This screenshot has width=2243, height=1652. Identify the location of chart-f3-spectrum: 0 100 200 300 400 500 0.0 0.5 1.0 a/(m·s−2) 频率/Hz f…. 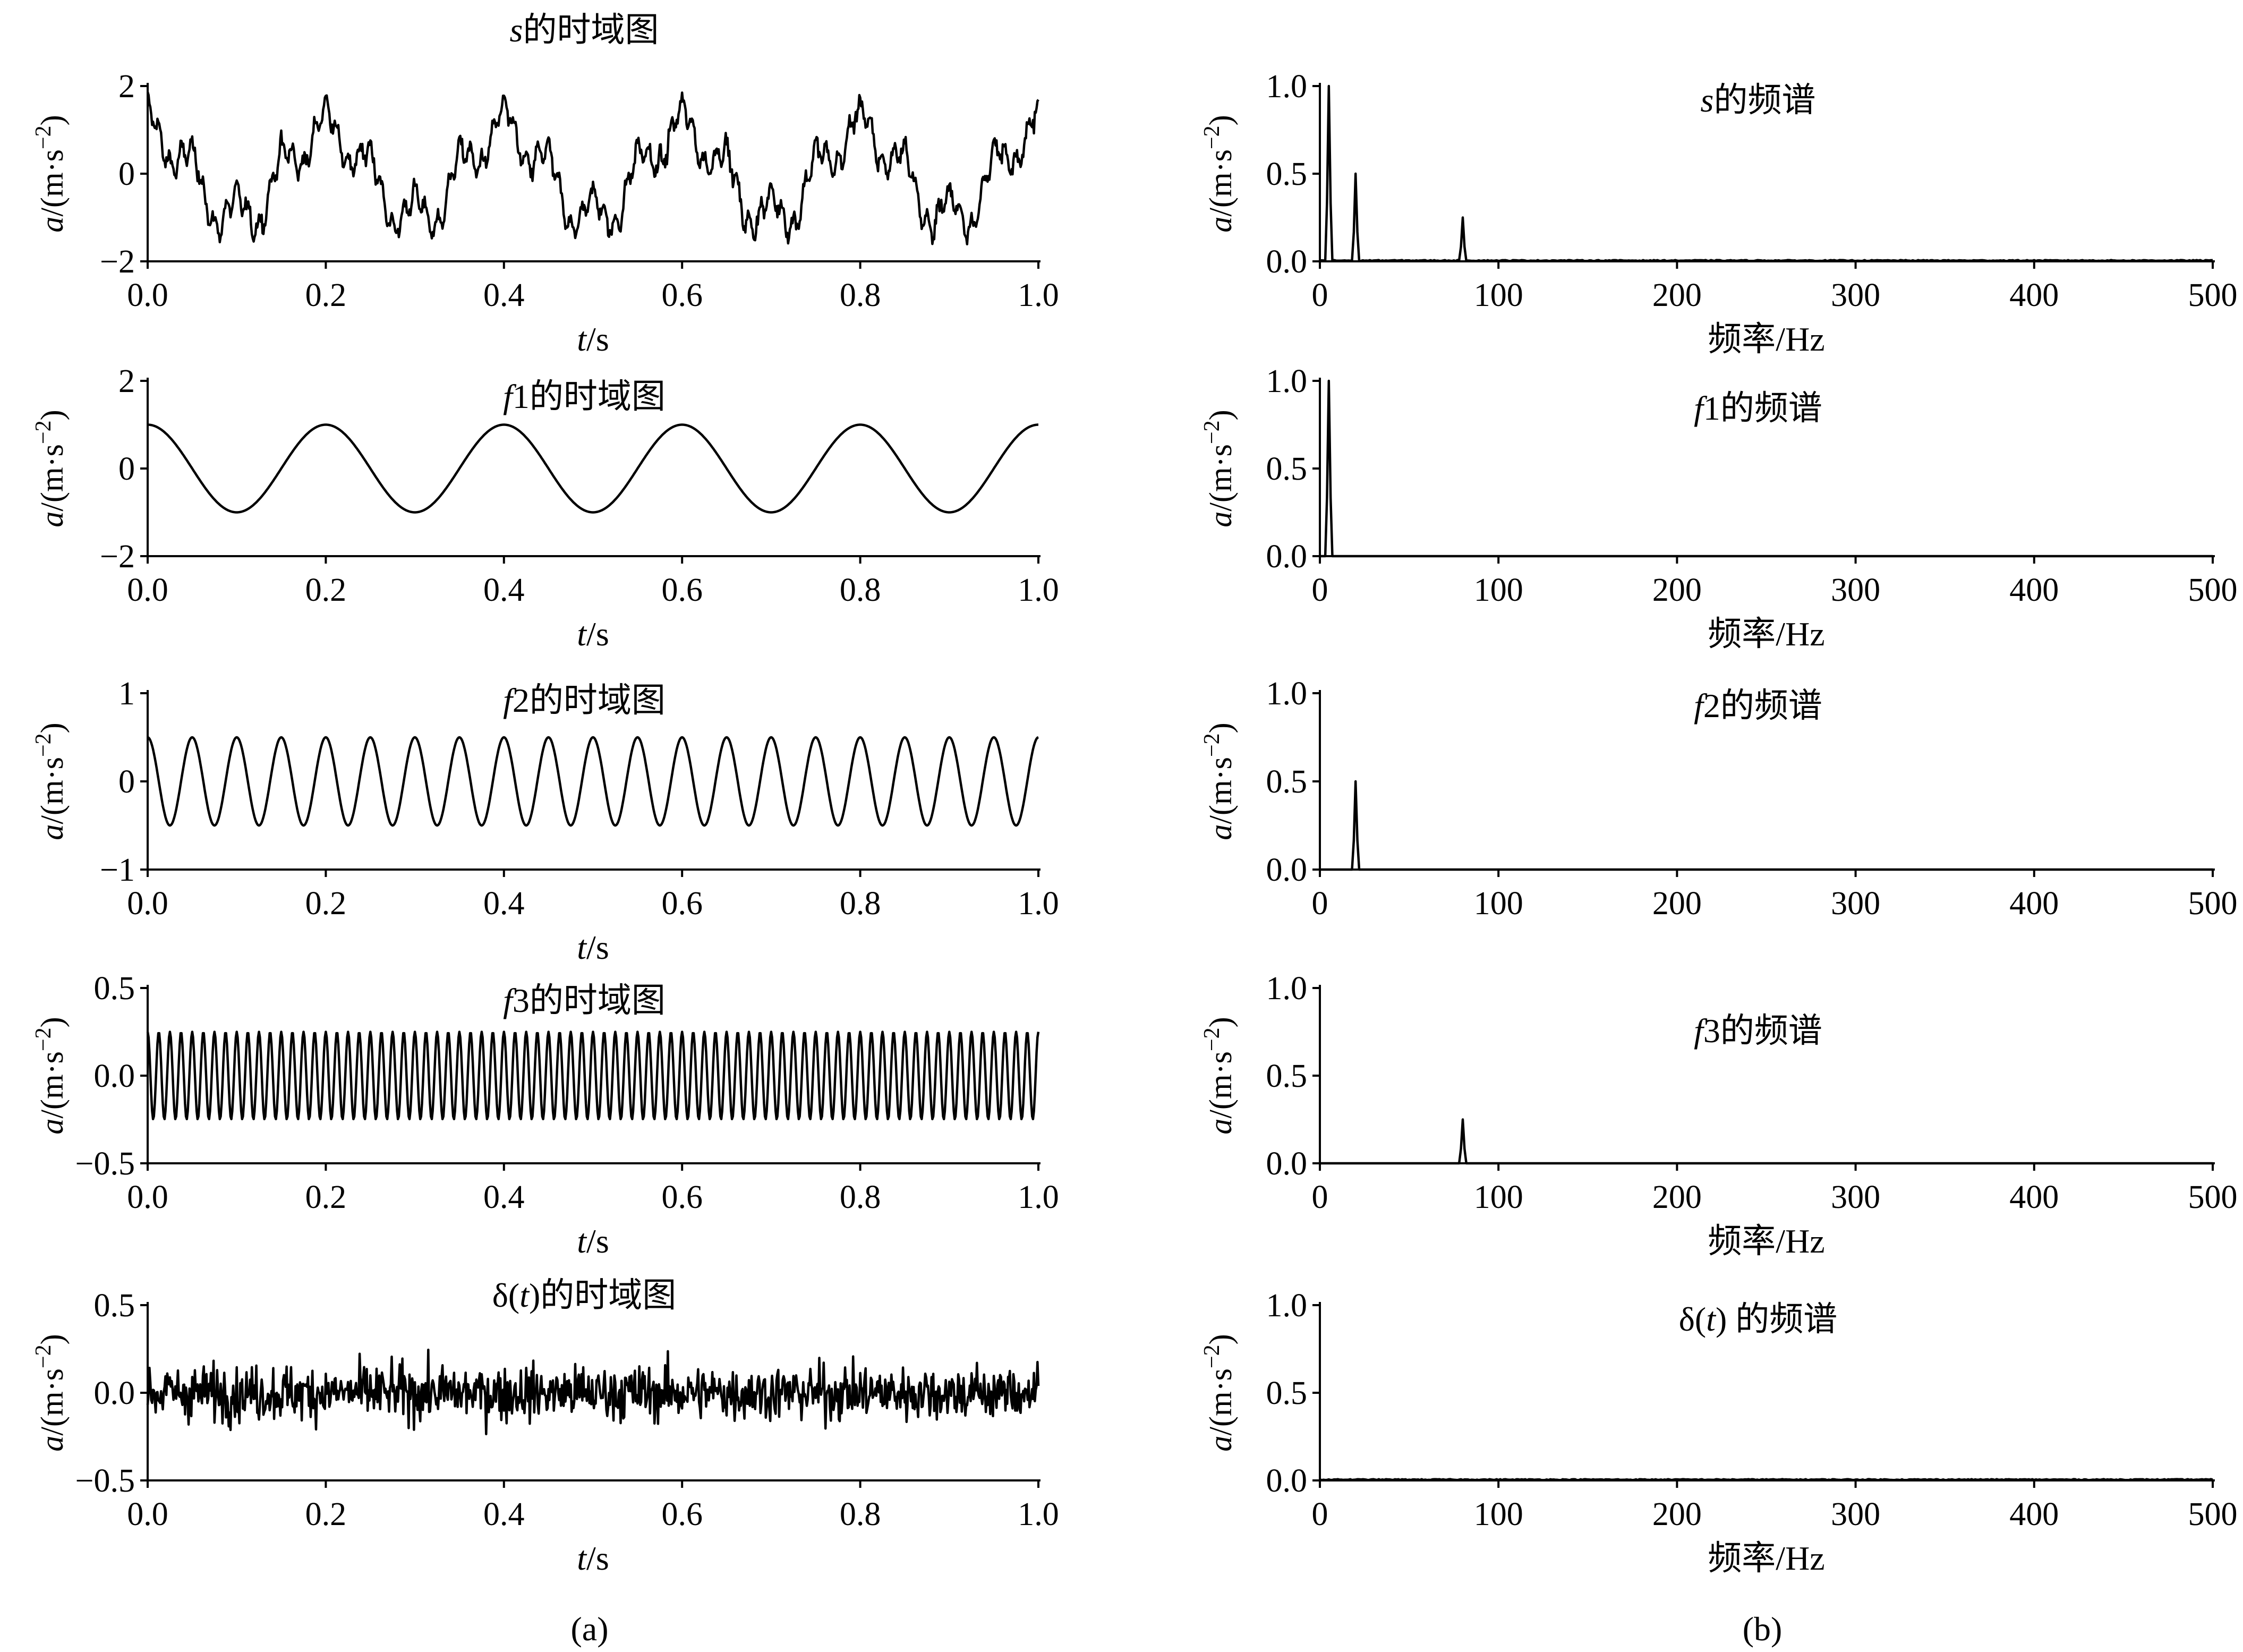
(1719, 1115).